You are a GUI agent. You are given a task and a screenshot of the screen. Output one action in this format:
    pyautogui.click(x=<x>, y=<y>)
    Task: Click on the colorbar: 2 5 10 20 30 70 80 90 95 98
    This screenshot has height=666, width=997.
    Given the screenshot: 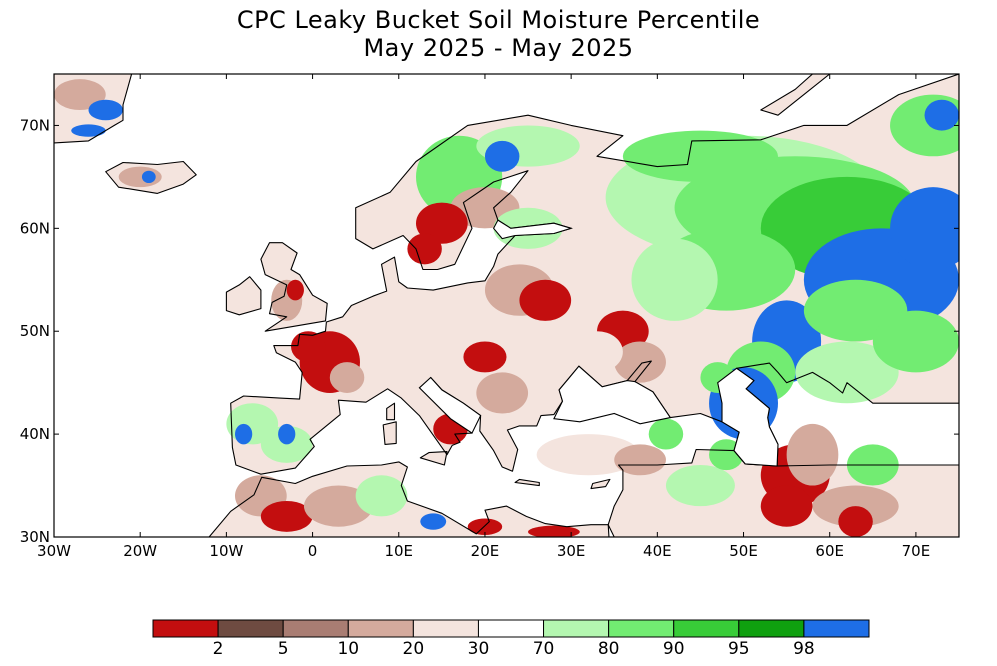 What is the action you would take?
    pyautogui.click(x=511, y=639)
    